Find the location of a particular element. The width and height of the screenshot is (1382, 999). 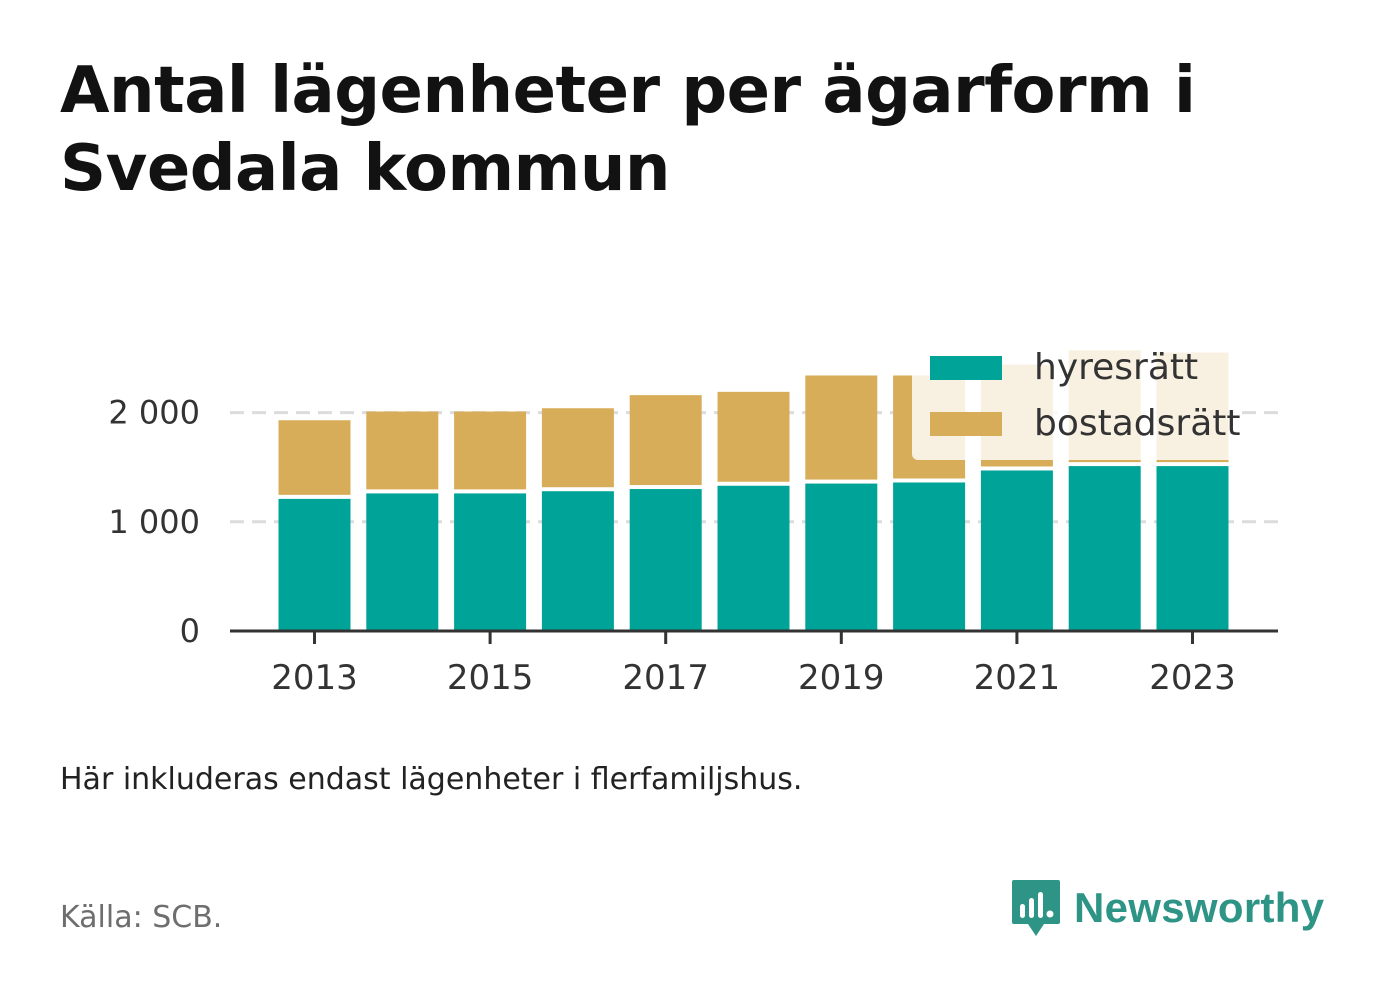

x-tick-label: 2013 is located at coordinates (314, 678).